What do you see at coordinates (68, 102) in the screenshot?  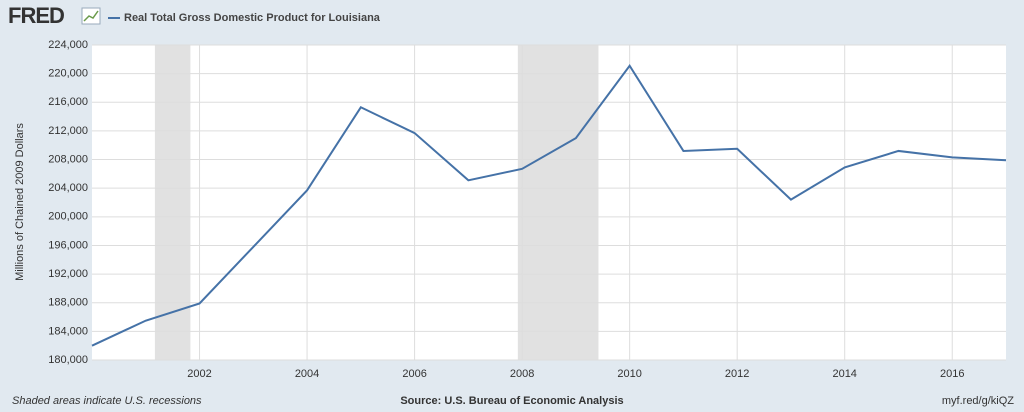 I see `y-tick-label: 216,000` at bounding box center [68, 102].